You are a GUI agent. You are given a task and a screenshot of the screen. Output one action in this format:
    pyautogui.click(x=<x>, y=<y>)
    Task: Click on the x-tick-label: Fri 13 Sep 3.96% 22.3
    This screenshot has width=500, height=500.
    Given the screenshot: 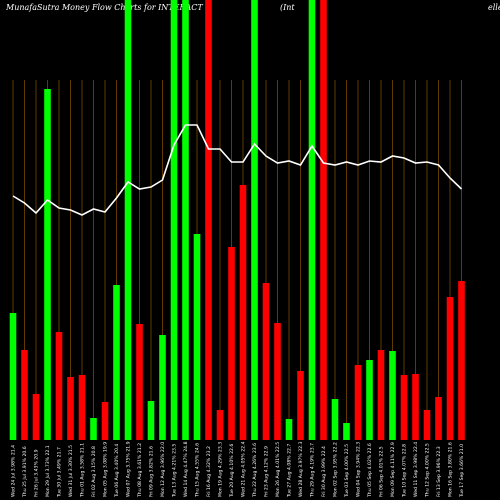 What is the action you would take?
    pyautogui.click(x=439, y=471)
    